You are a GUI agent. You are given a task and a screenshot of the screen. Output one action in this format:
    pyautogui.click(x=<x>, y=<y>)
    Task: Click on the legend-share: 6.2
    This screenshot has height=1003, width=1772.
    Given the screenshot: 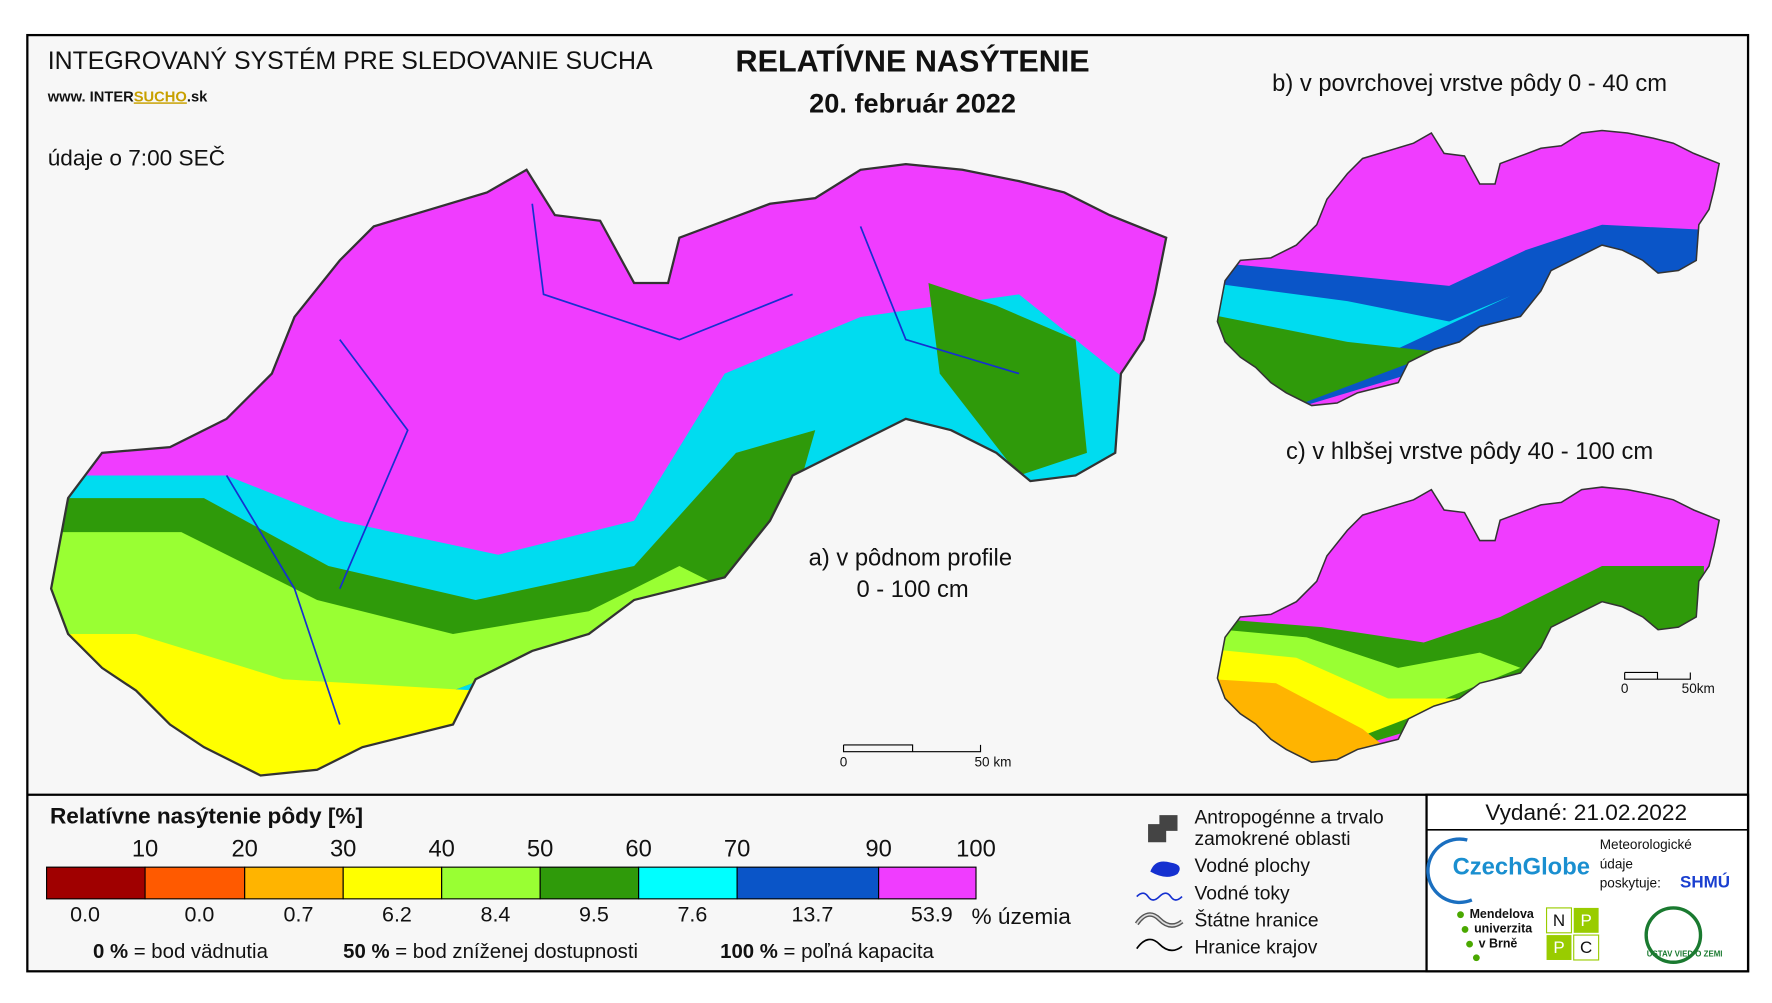 What is the action you would take?
    pyautogui.click(x=397, y=915)
    